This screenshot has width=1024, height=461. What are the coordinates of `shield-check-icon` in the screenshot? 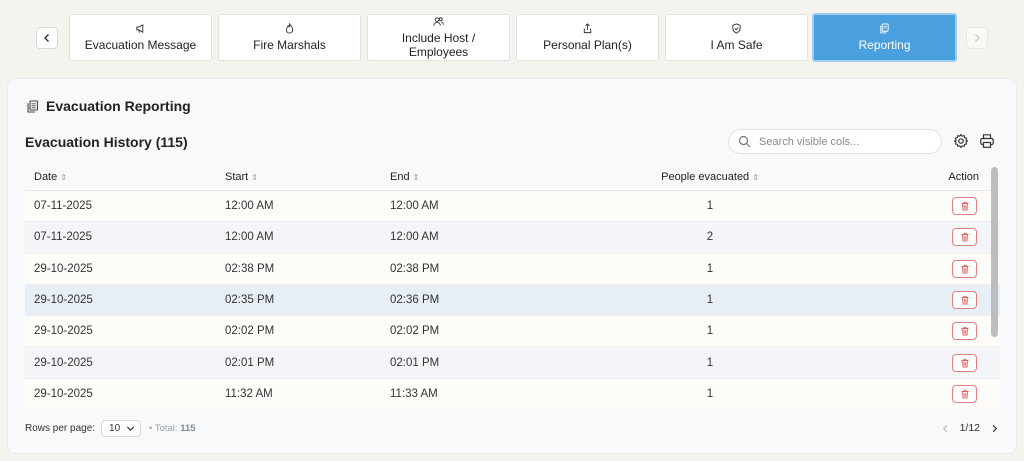 It's located at (736, 28).